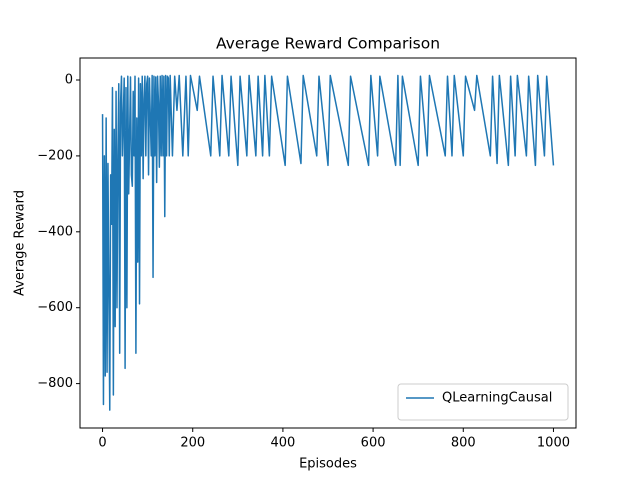  I want to click on x-tick-label: 200, so click(192, 443).